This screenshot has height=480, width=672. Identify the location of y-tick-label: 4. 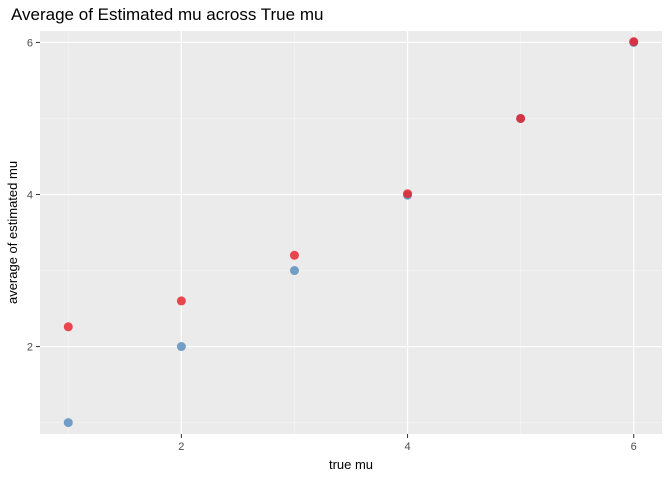
(30, 195).